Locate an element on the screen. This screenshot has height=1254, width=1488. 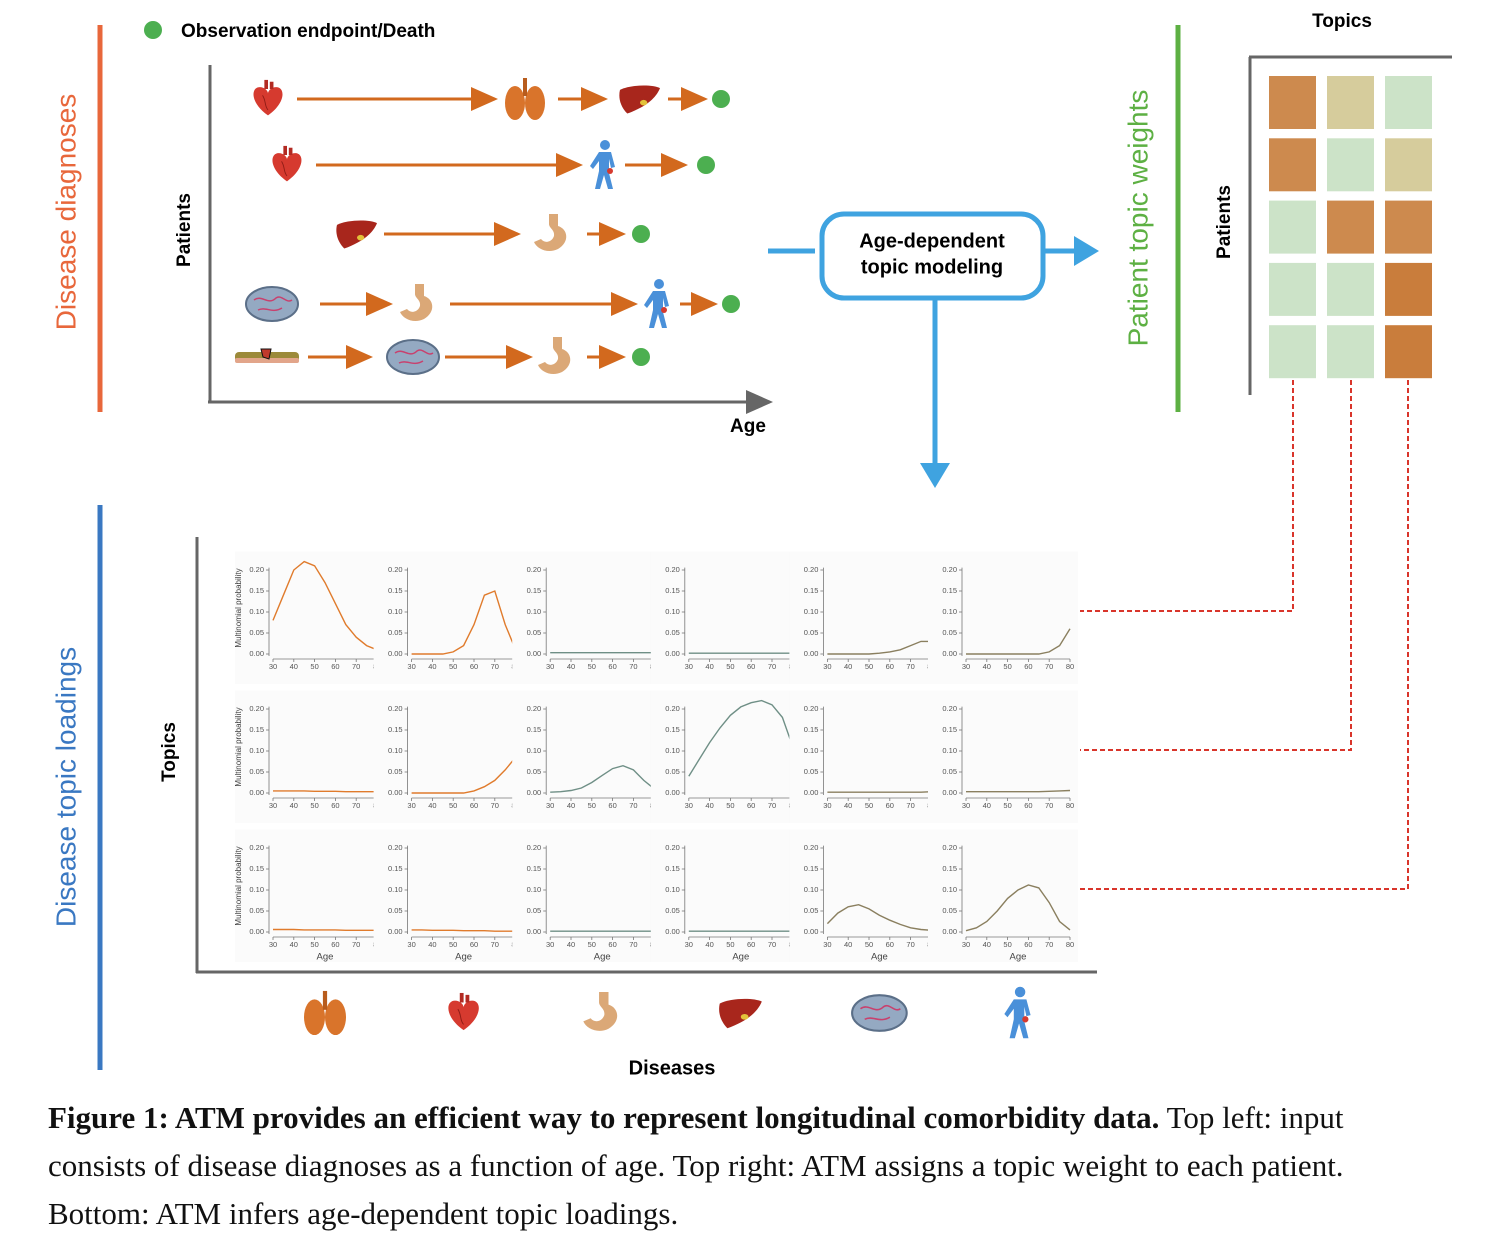
section-title: Disease topic loadings is located at coordinates (65, 787).